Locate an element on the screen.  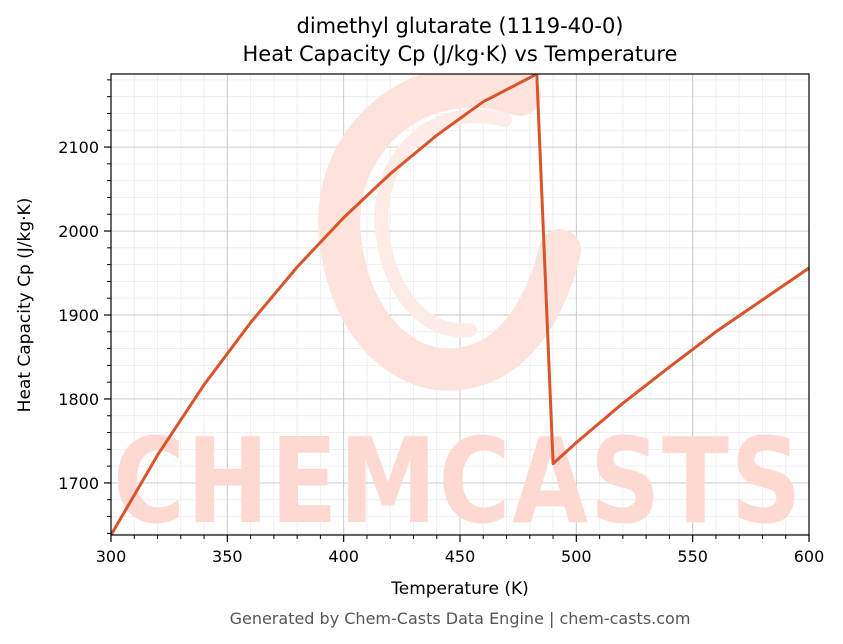
x-tick-label: 400 is located at coordinates (343, 556).